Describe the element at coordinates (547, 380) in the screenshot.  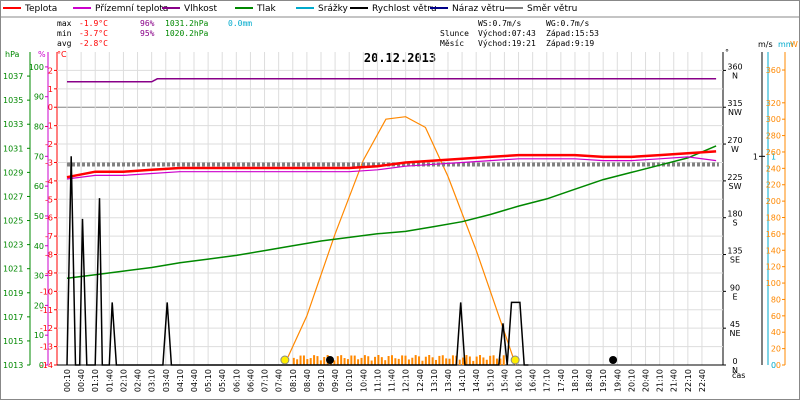
I see `x-tick-label: 17:10` at that location.